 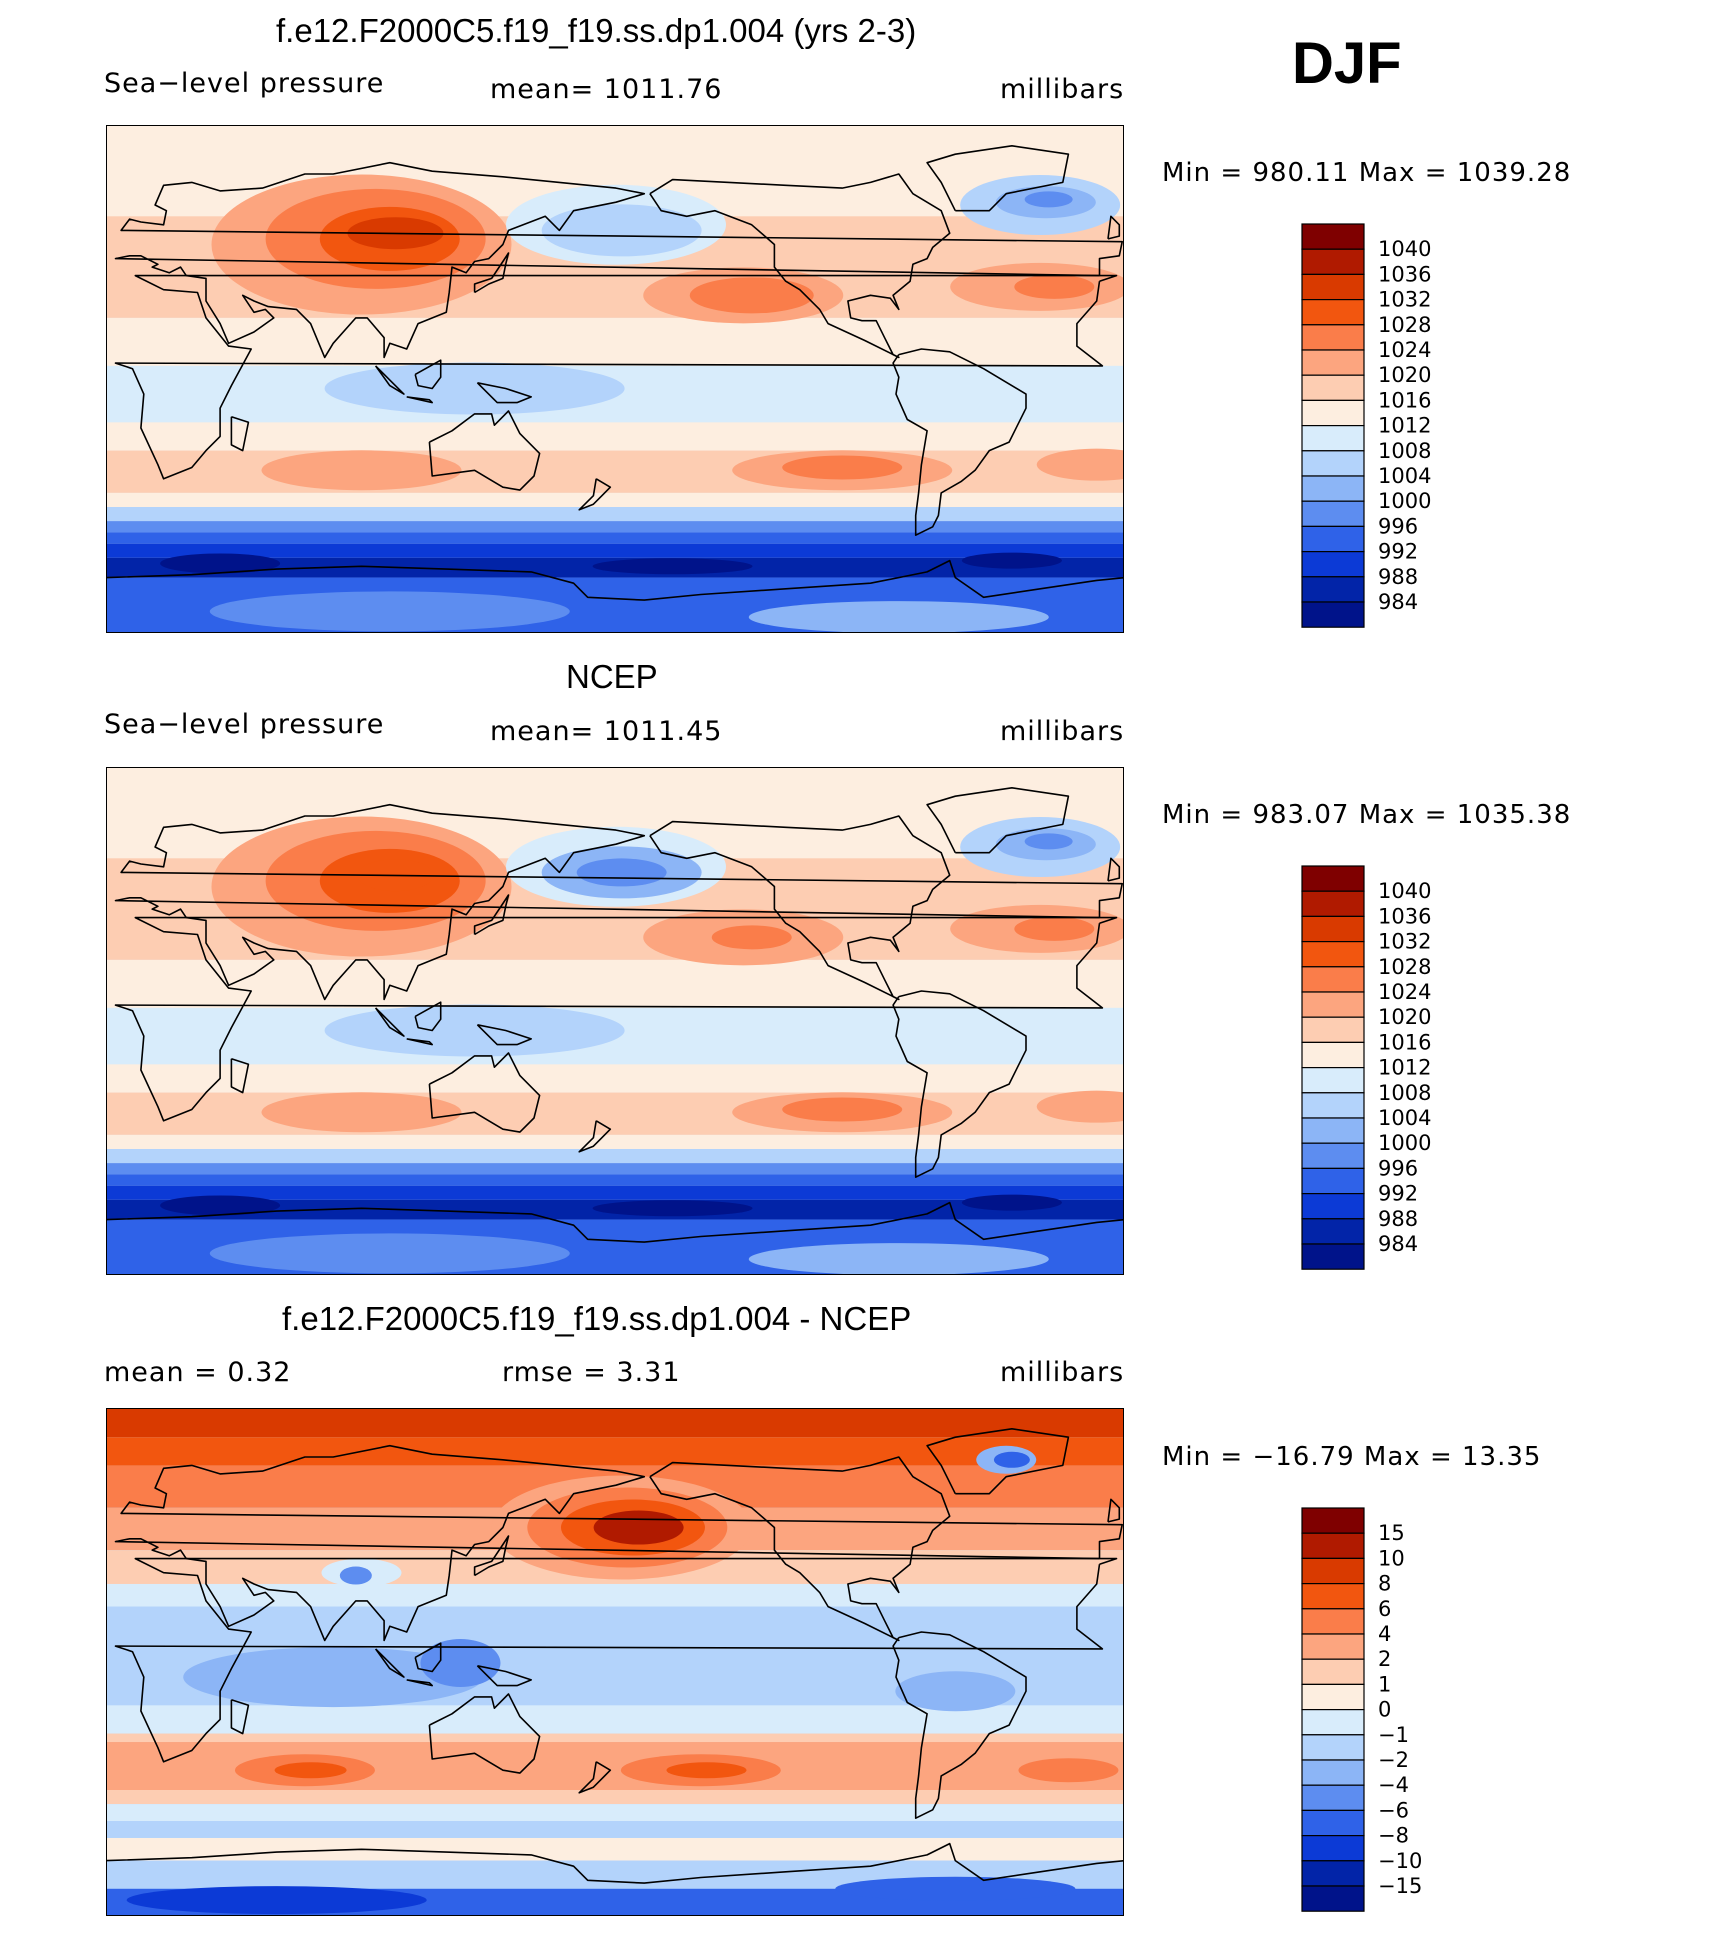 I want to click on colorbar-tick-label: 992, so click(x=1398, y=552).